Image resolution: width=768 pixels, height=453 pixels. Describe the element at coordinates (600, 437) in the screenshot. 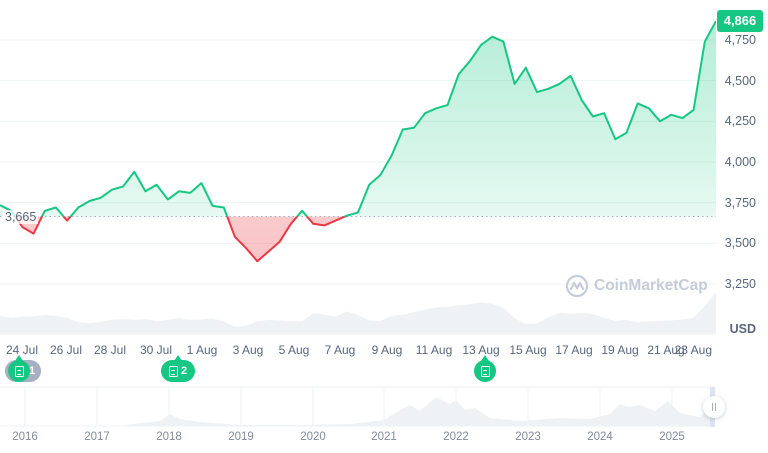

I see `navigator-year-label: 2024` at that location.